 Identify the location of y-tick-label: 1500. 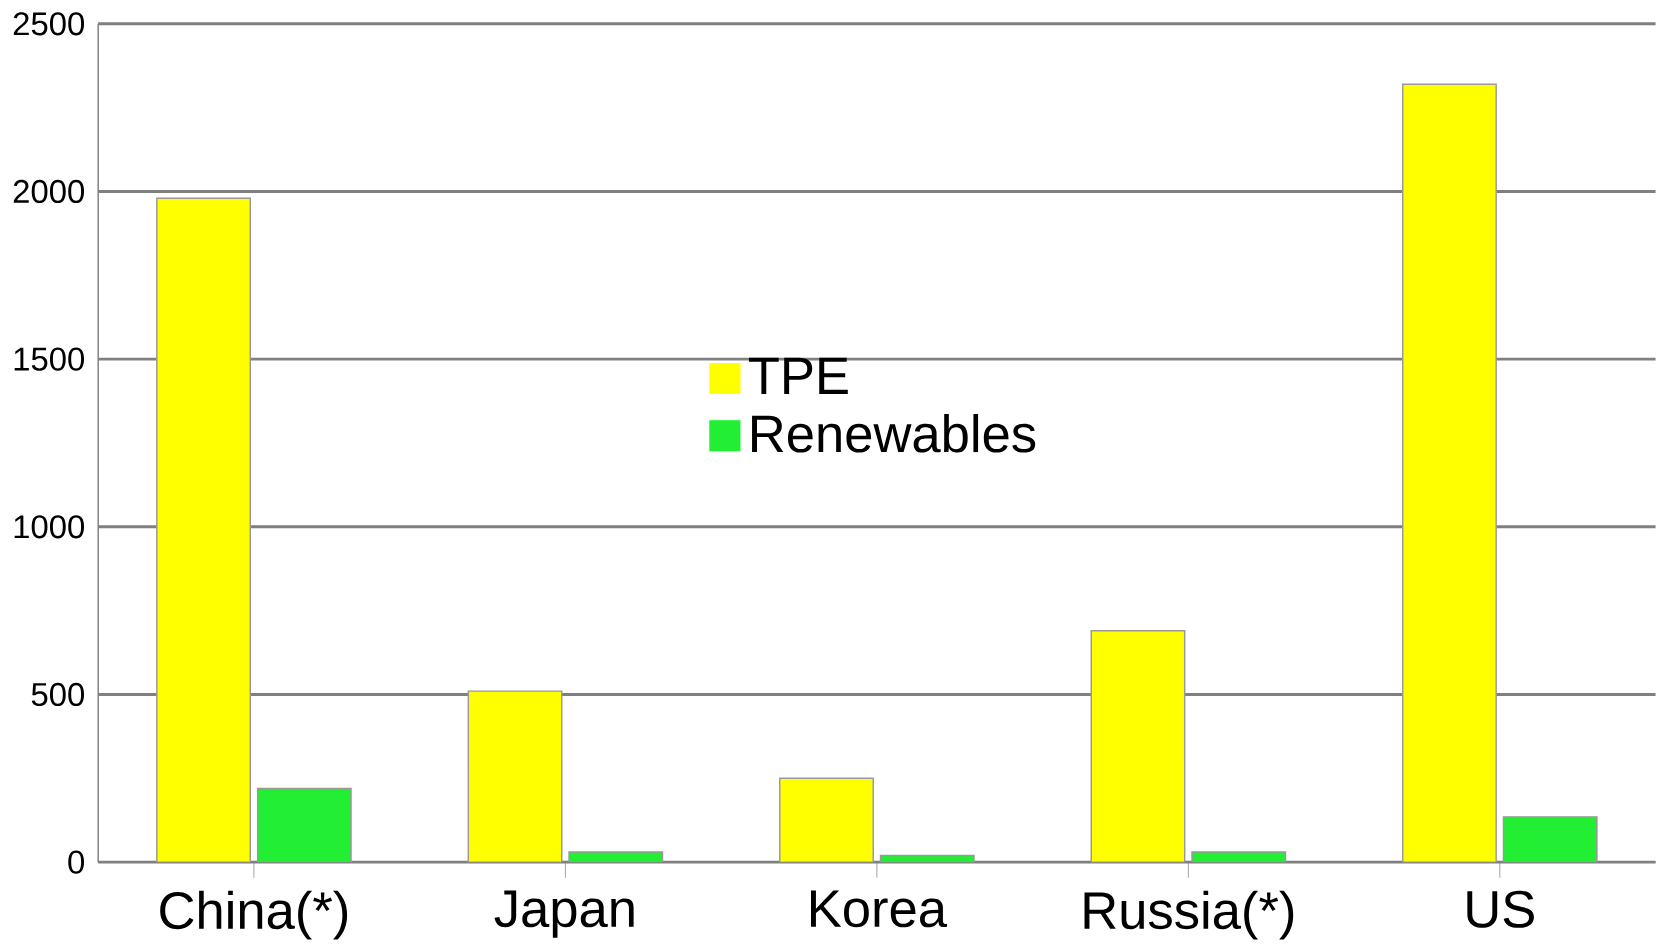
(49, 359).